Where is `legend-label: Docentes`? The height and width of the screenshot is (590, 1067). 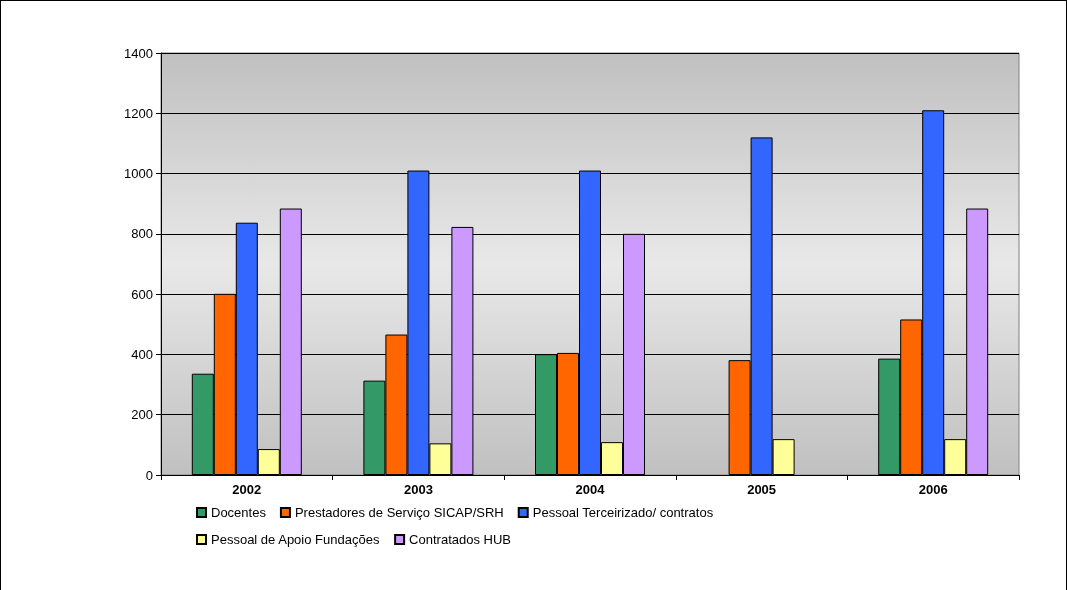
legend-label: Docentes is located at coordinates (239, 512).